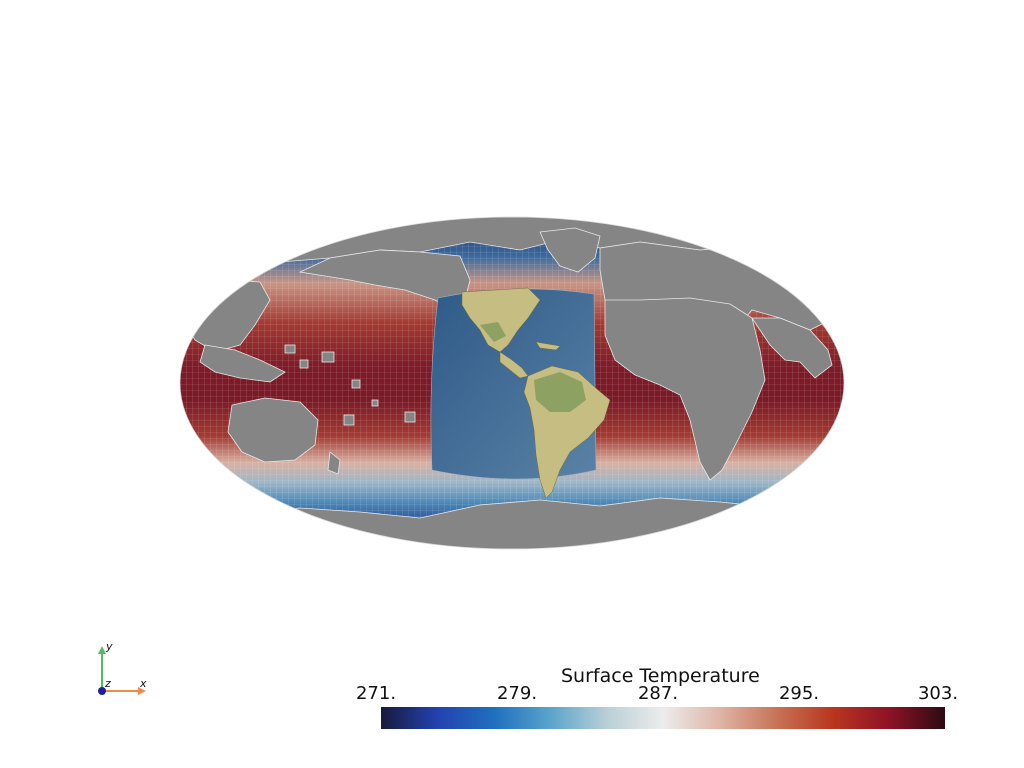 The image size is (1024, 768). Describe the element at coordinates (938, 693) in the screenshot. I see `colorbar-tick-label: 303.` at that location.